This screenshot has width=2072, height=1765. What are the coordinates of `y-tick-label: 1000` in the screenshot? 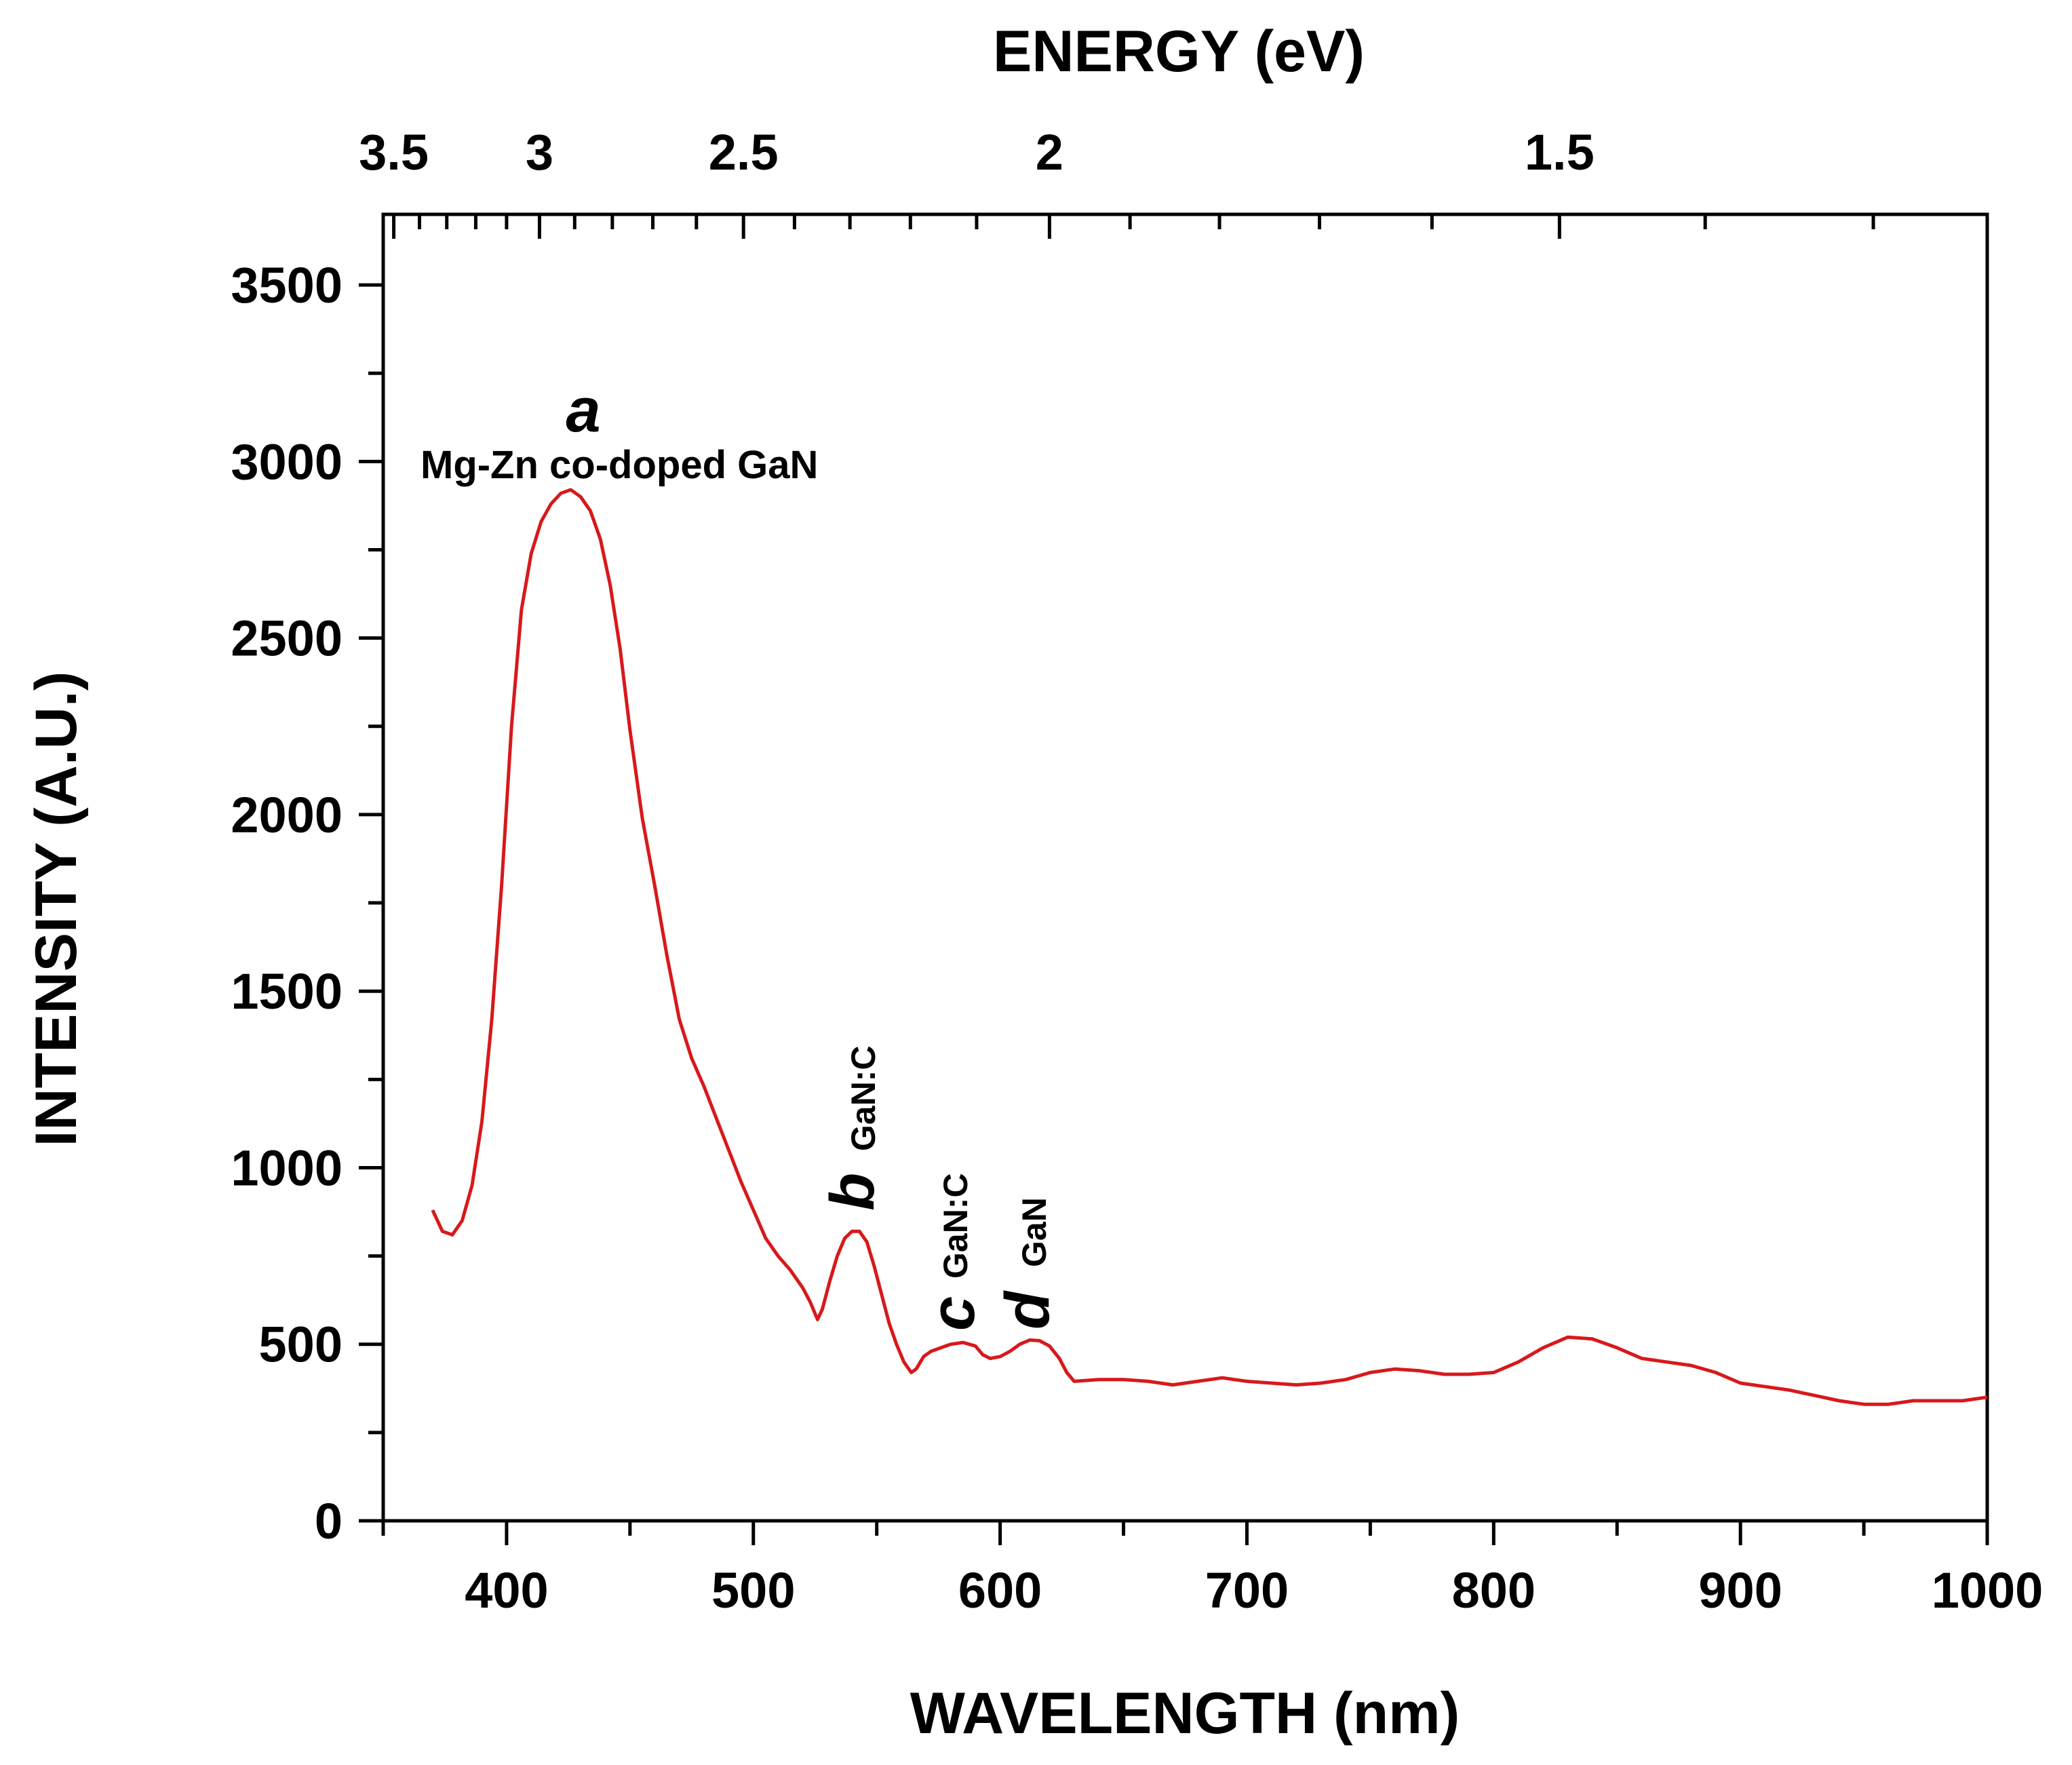 It's located at (287, 1168).